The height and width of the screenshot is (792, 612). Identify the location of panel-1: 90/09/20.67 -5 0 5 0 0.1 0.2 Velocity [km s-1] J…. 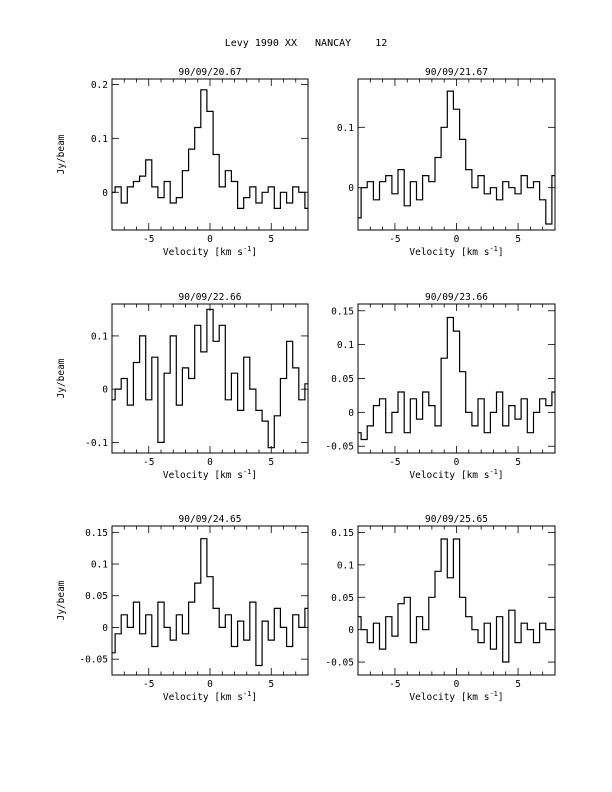
(182, 162).